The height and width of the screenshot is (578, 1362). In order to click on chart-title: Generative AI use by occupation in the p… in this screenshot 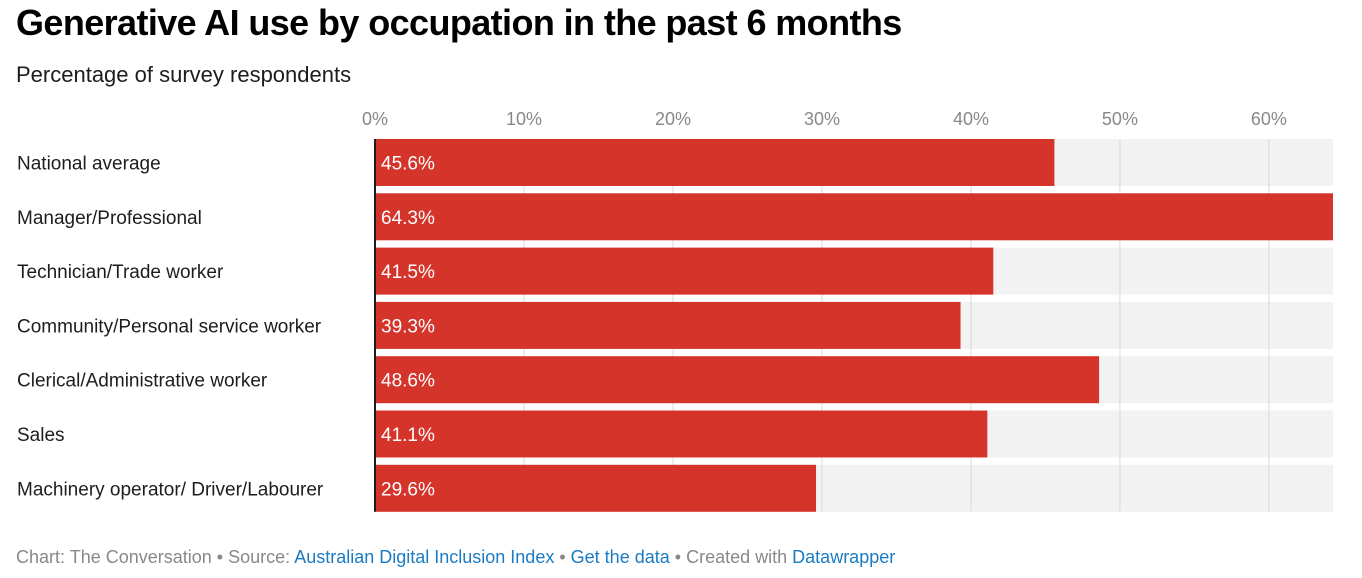, I will do `click(459, 22)`.